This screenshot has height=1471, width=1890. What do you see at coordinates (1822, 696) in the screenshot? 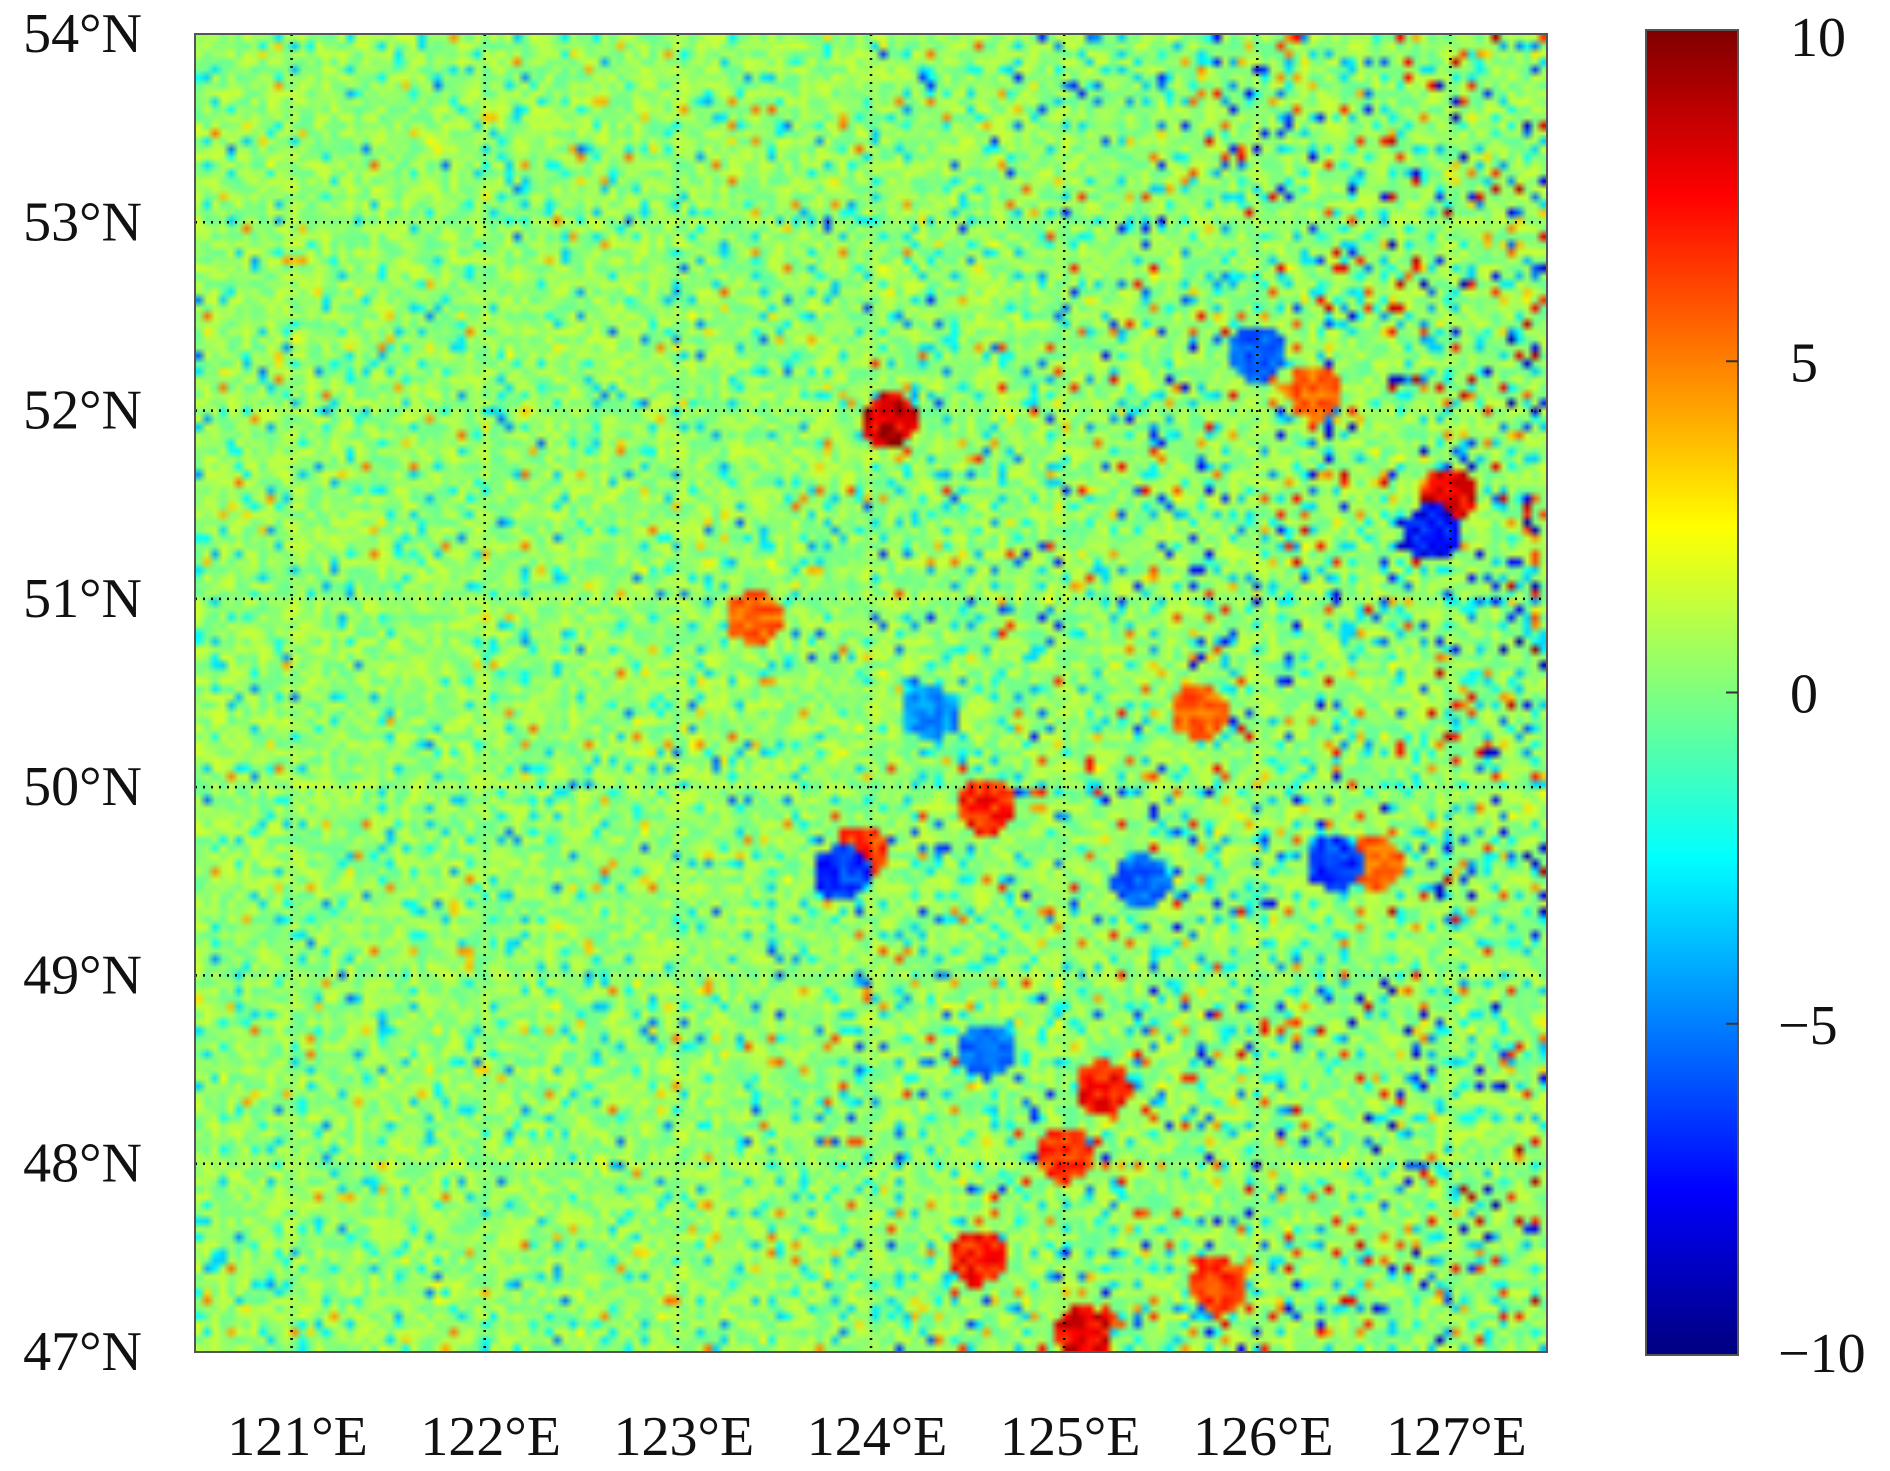
I see `colorbar-tick-labels: 10 5 0 −5 −10` at bounding box center [1822, 696].